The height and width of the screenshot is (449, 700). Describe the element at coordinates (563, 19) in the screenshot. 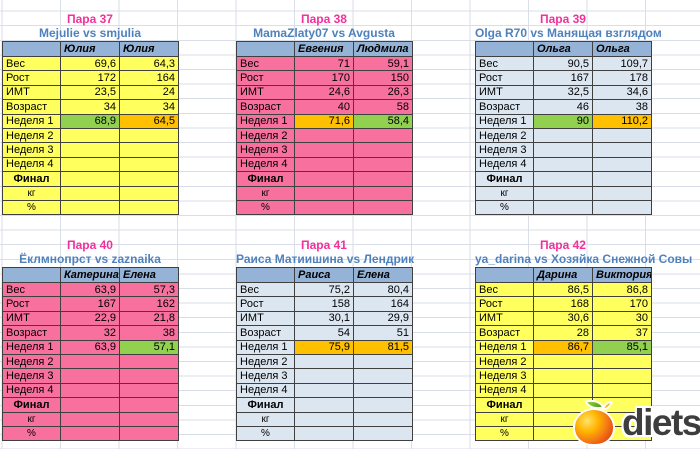

I see `pair-title: Пара 39` at that location.